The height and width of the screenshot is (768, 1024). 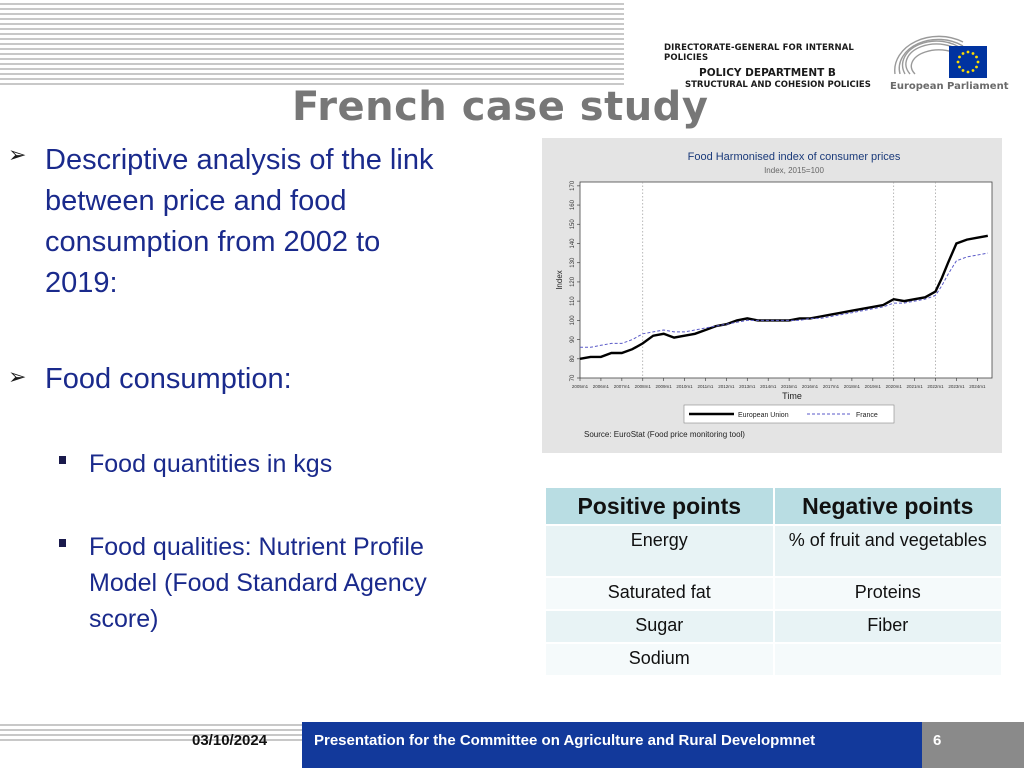 I want to click on bullet-line: between price and food, so click(x=196, y=201).